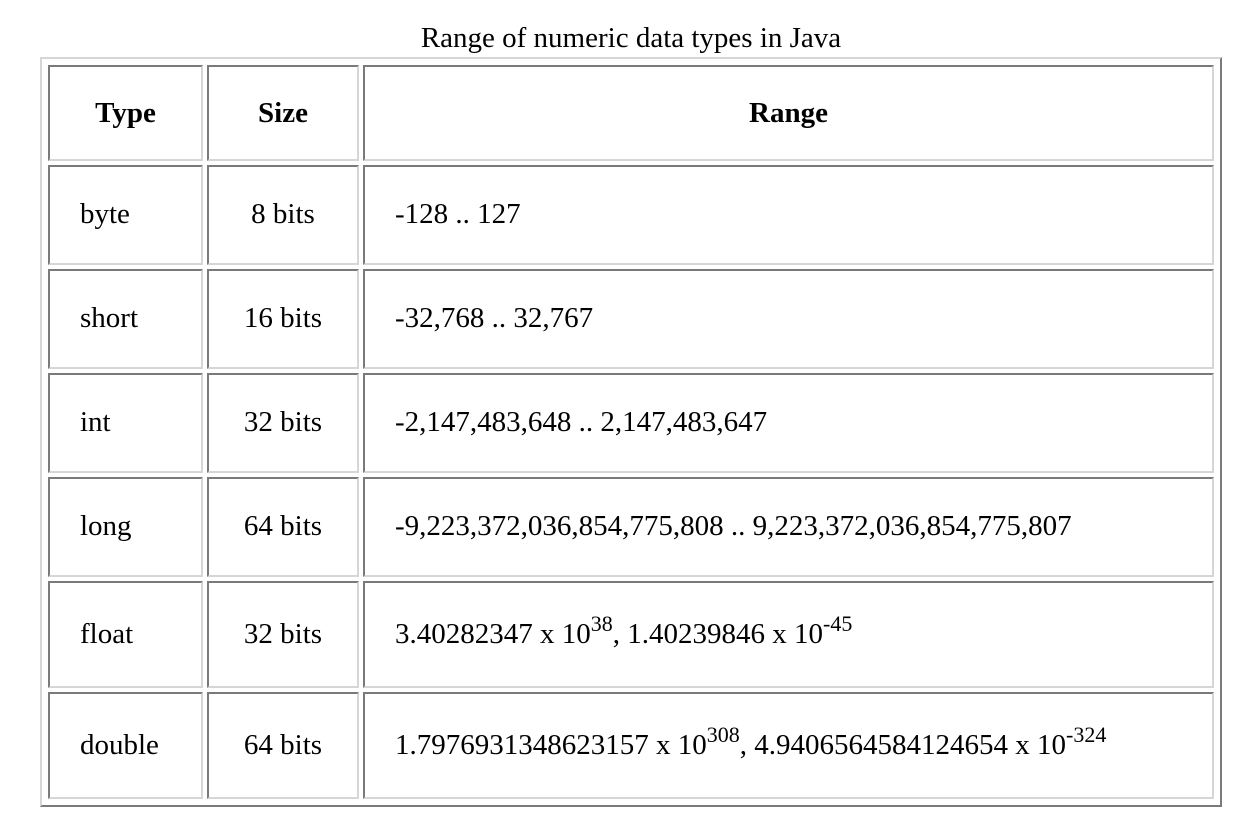  Describe the element at coordinates (493, 633) in the screenshot. I see `range-max-mantissa: 3.40282347 x 10` at that location.